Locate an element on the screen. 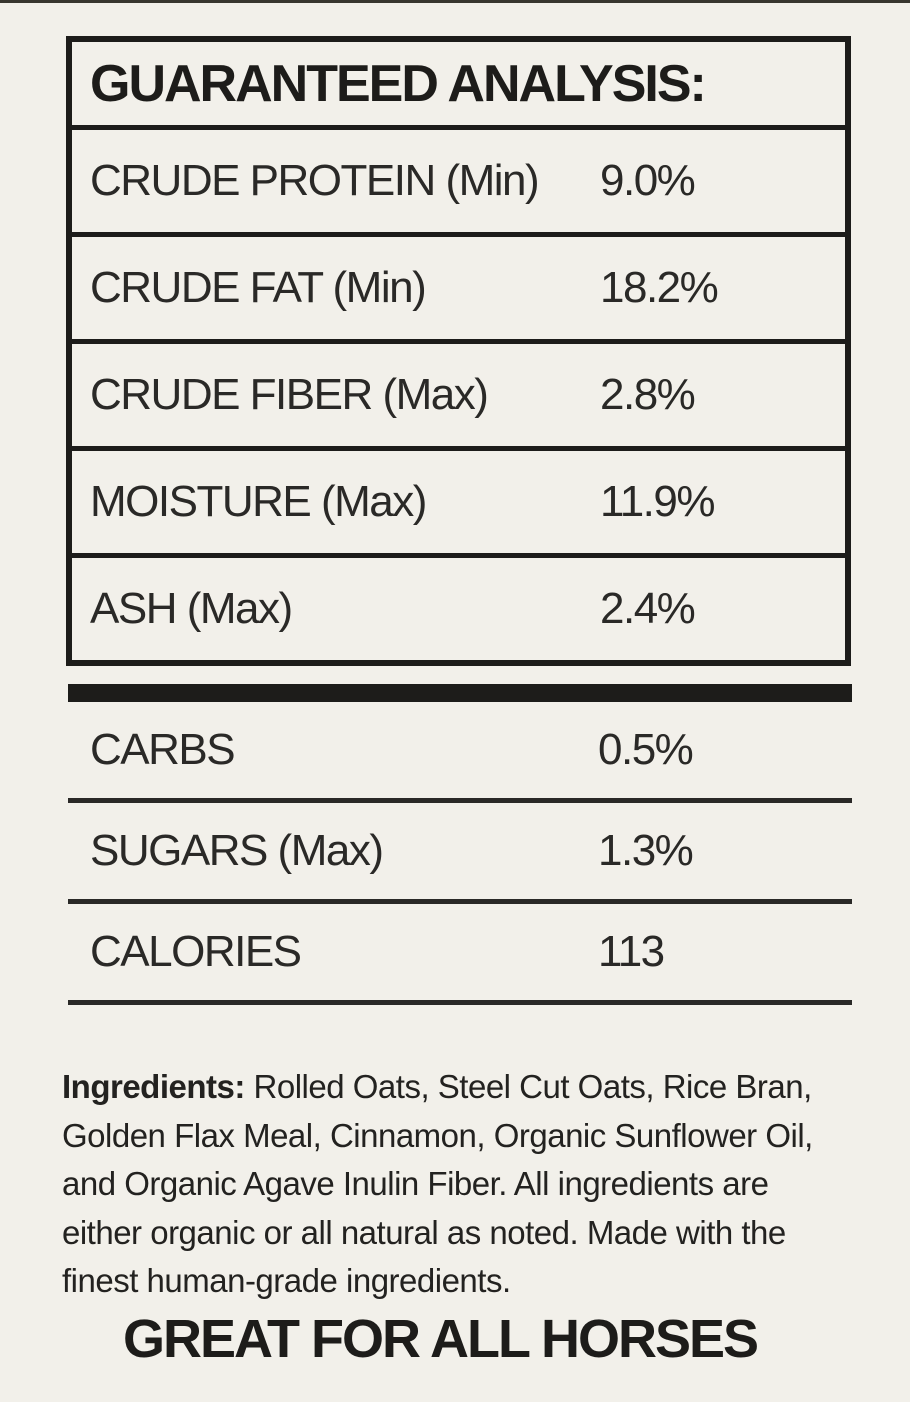  supplemental-row-label: SUGARS (Max) is located at coordinates (237, 850).